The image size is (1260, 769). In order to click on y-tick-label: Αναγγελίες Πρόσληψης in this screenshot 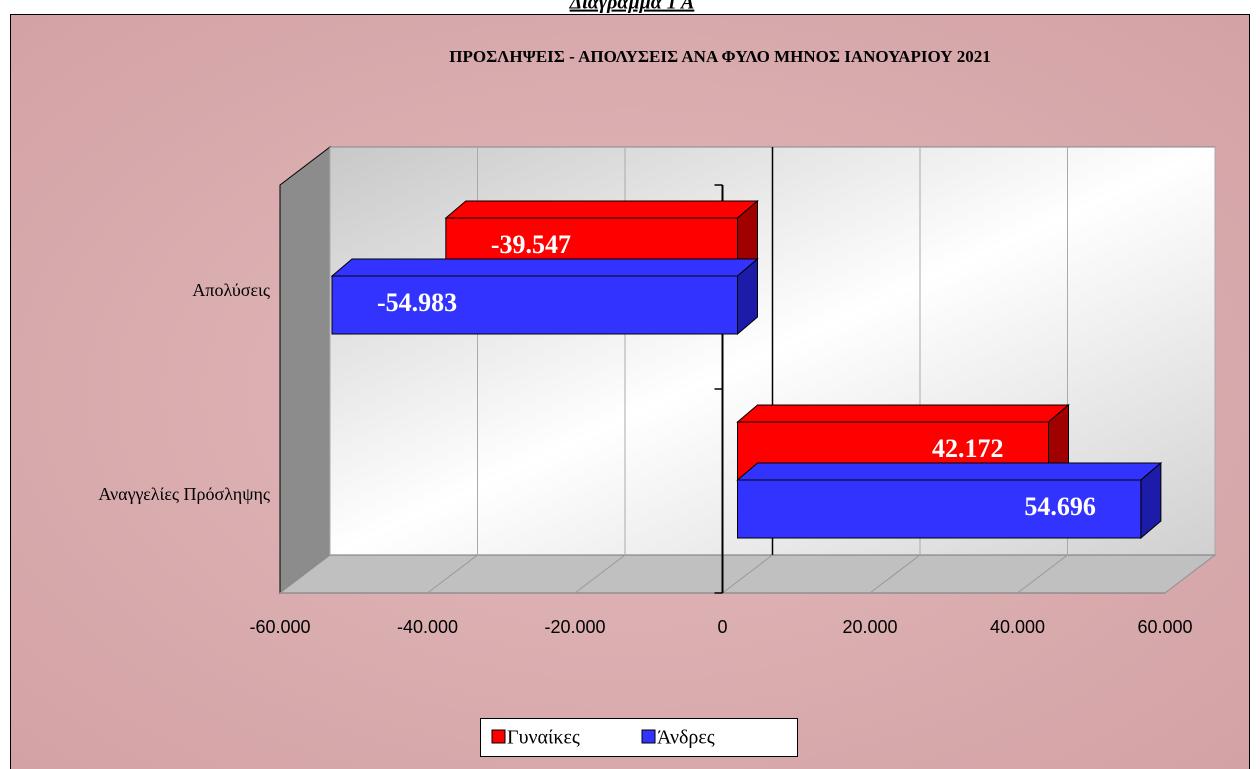, I will do `click(184, 494)`.